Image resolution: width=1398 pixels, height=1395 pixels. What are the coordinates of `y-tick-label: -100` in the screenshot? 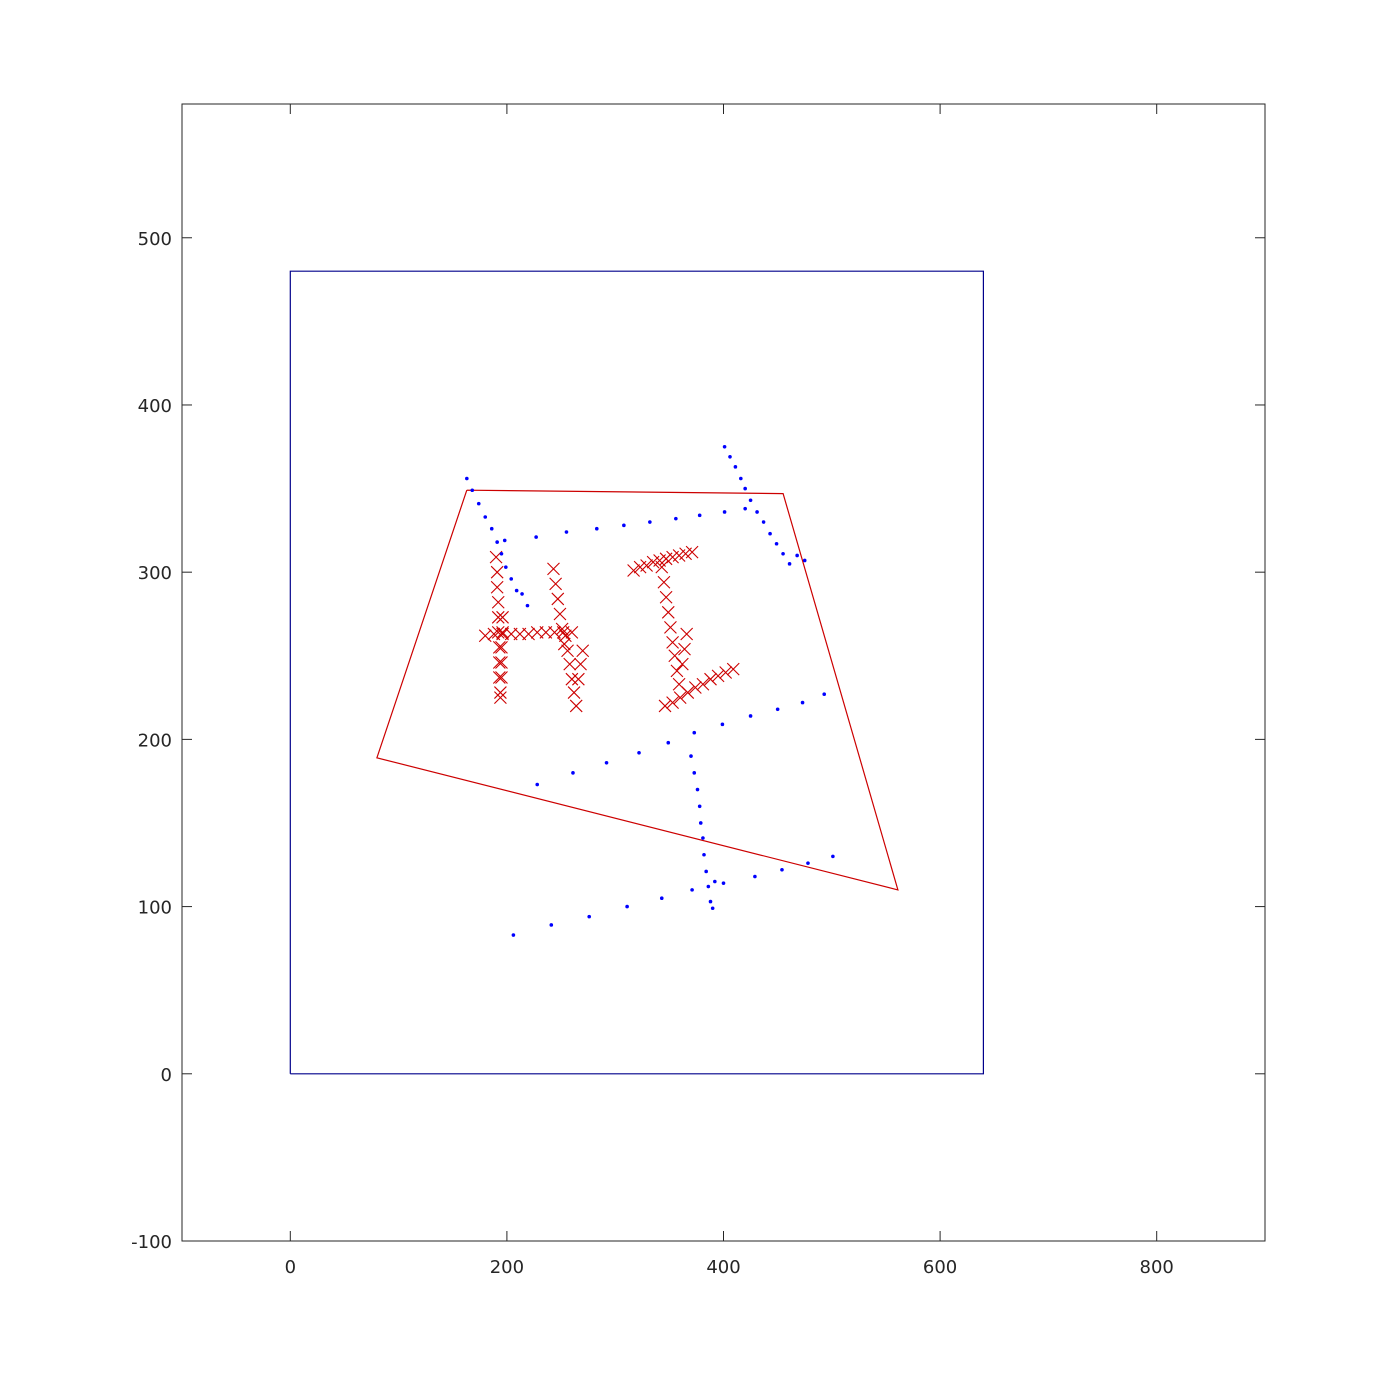 It's located at (151, 1242).